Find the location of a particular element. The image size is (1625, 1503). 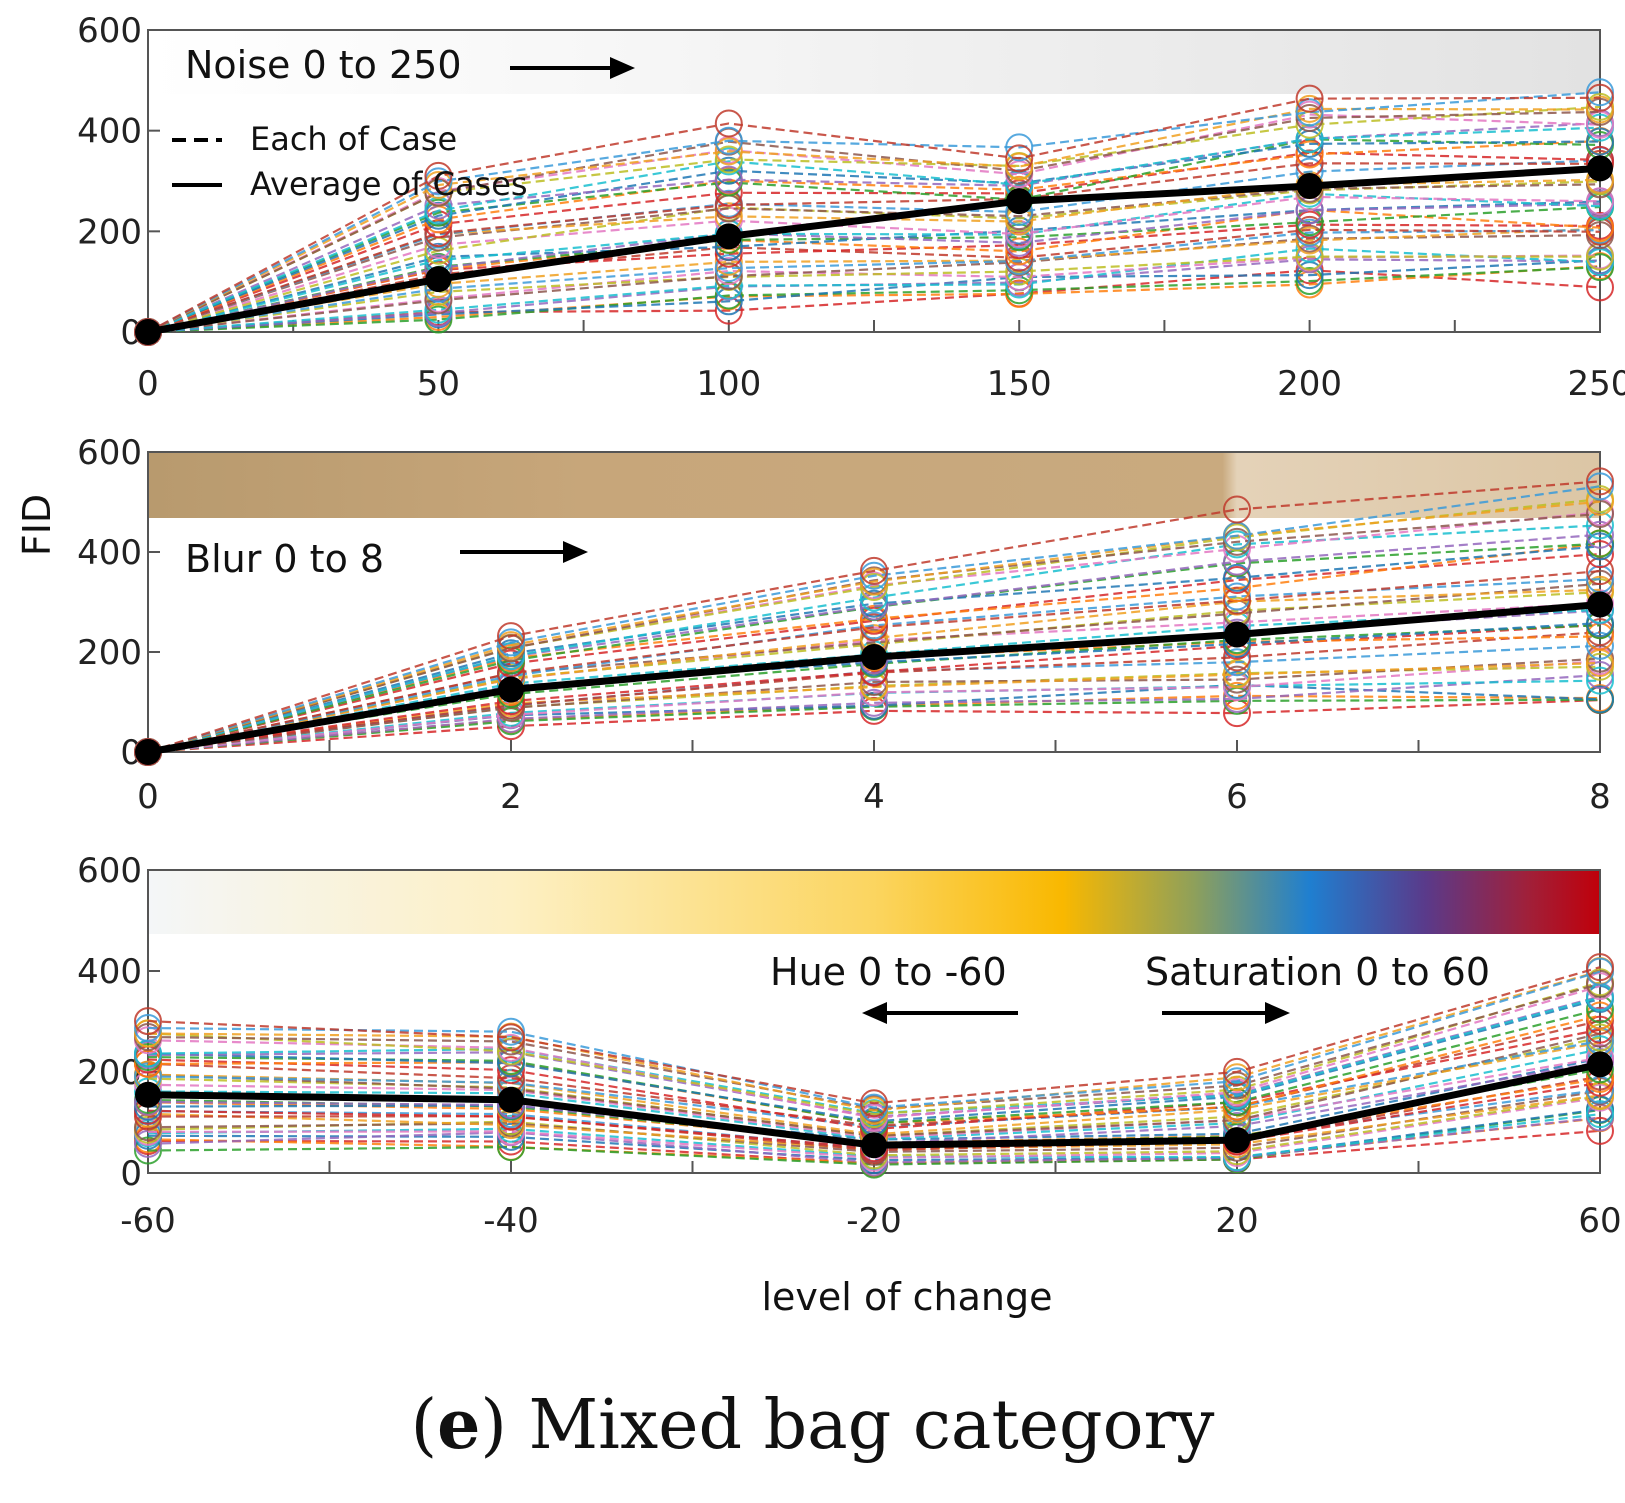

x-axis-label: level of change is located at coordinates (907, 1297).